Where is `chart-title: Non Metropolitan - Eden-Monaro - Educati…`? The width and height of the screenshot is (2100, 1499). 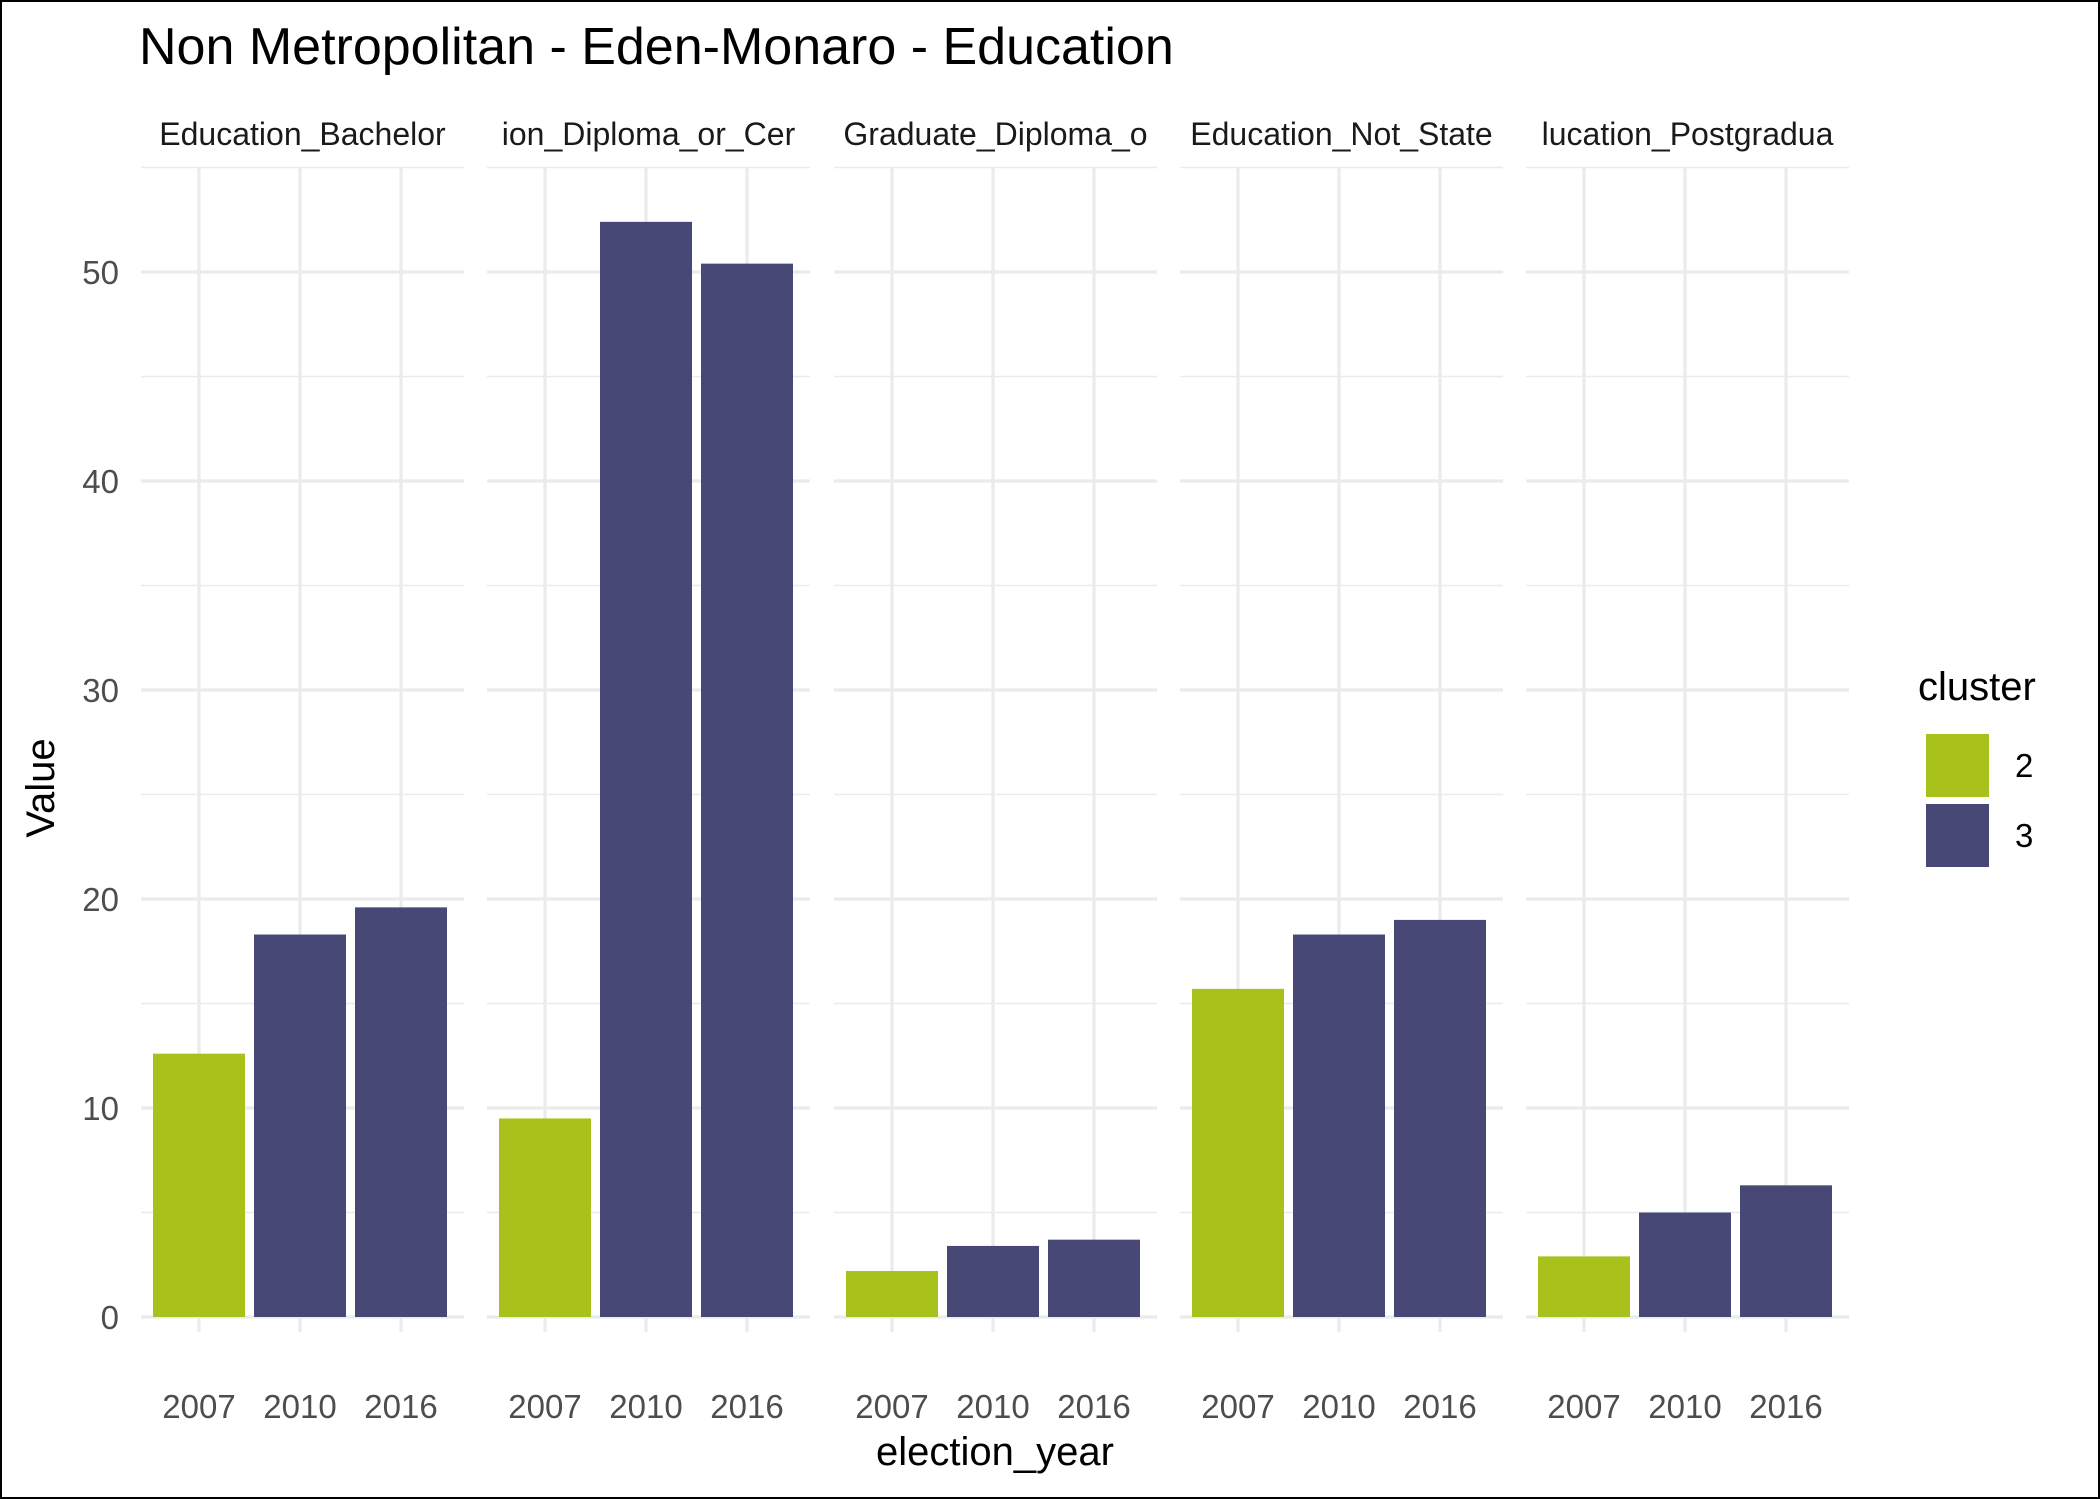 chart-title: Non Metropolitan - Eden-Monaro - Educati… is located at coordinates (656, 47).